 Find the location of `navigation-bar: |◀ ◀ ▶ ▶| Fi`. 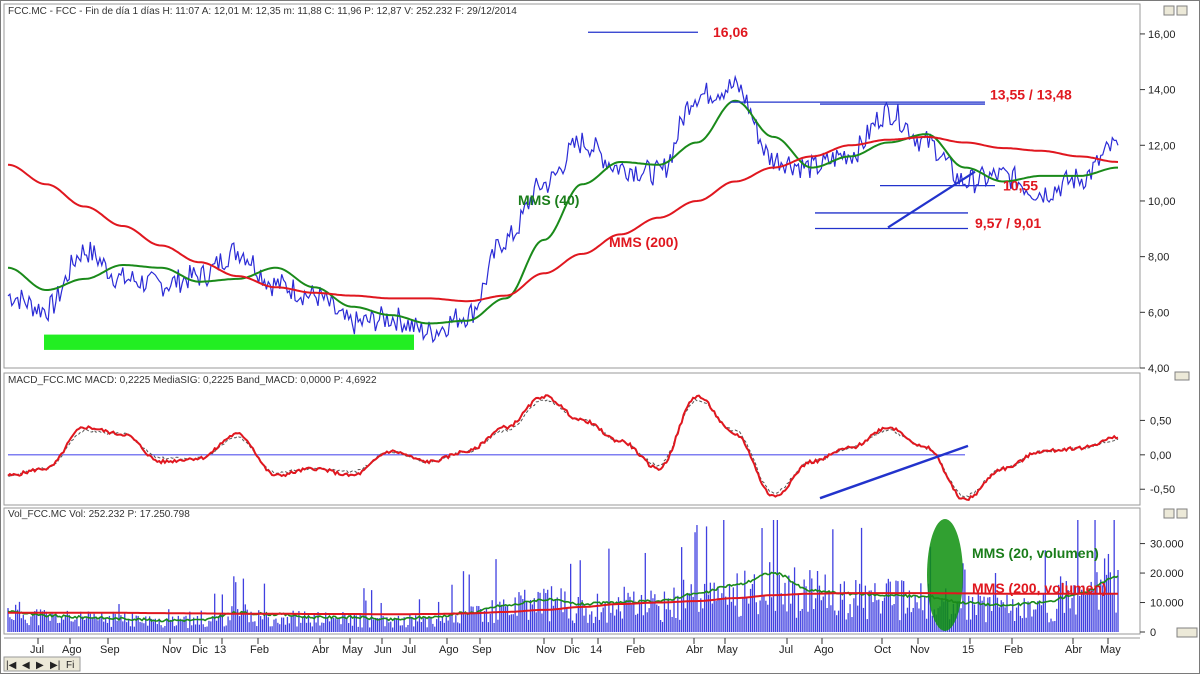

navigation-bar: |◀ ◀ ▶ ▶| Fi is located at coordinates (42, 664).